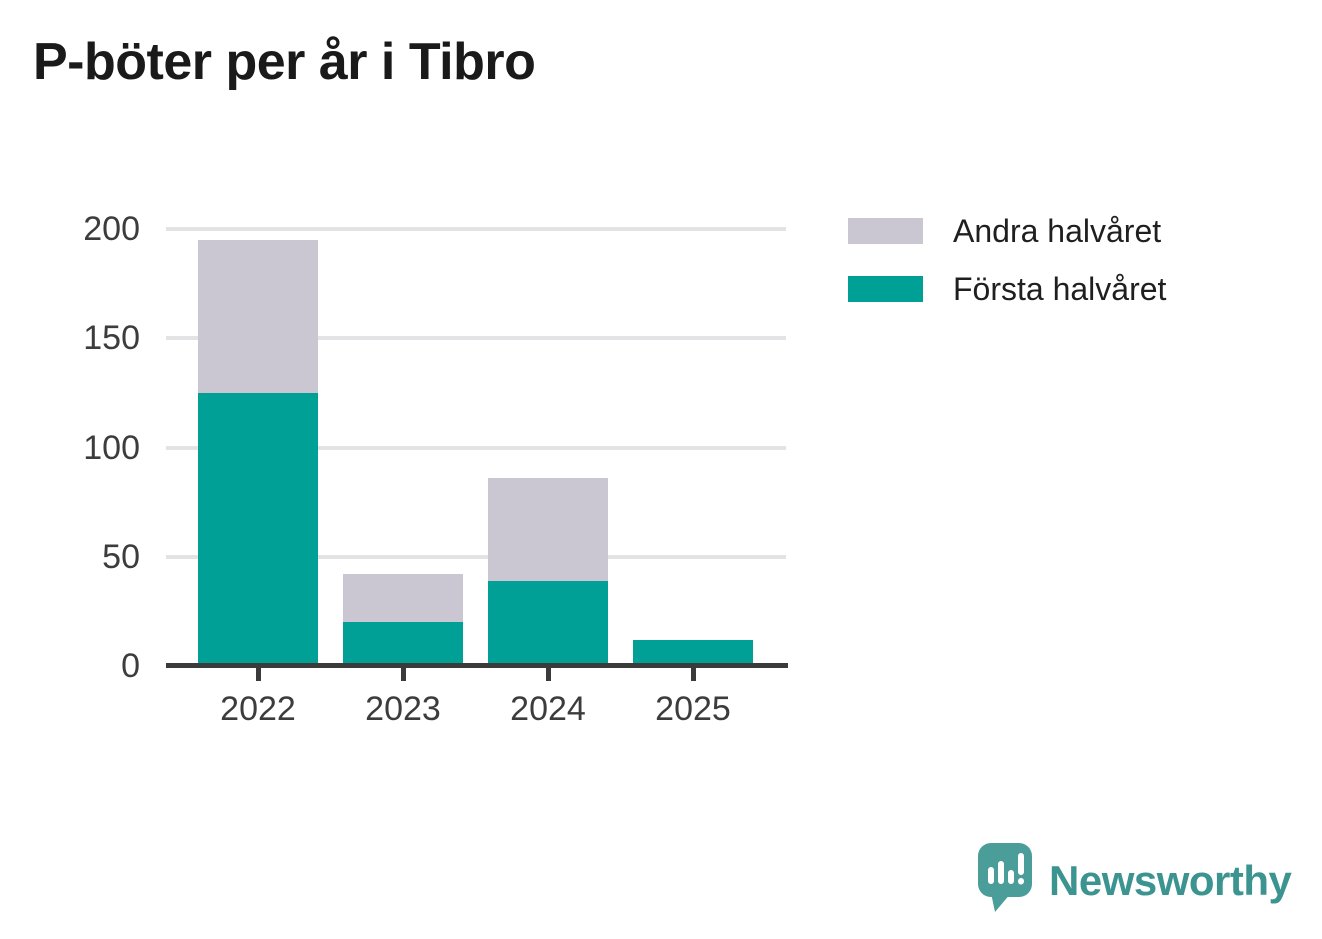  What do you see at coordinates (258, 674) in the screenshot?
I see `x-tick-2022` at bounding box center [258, 674].